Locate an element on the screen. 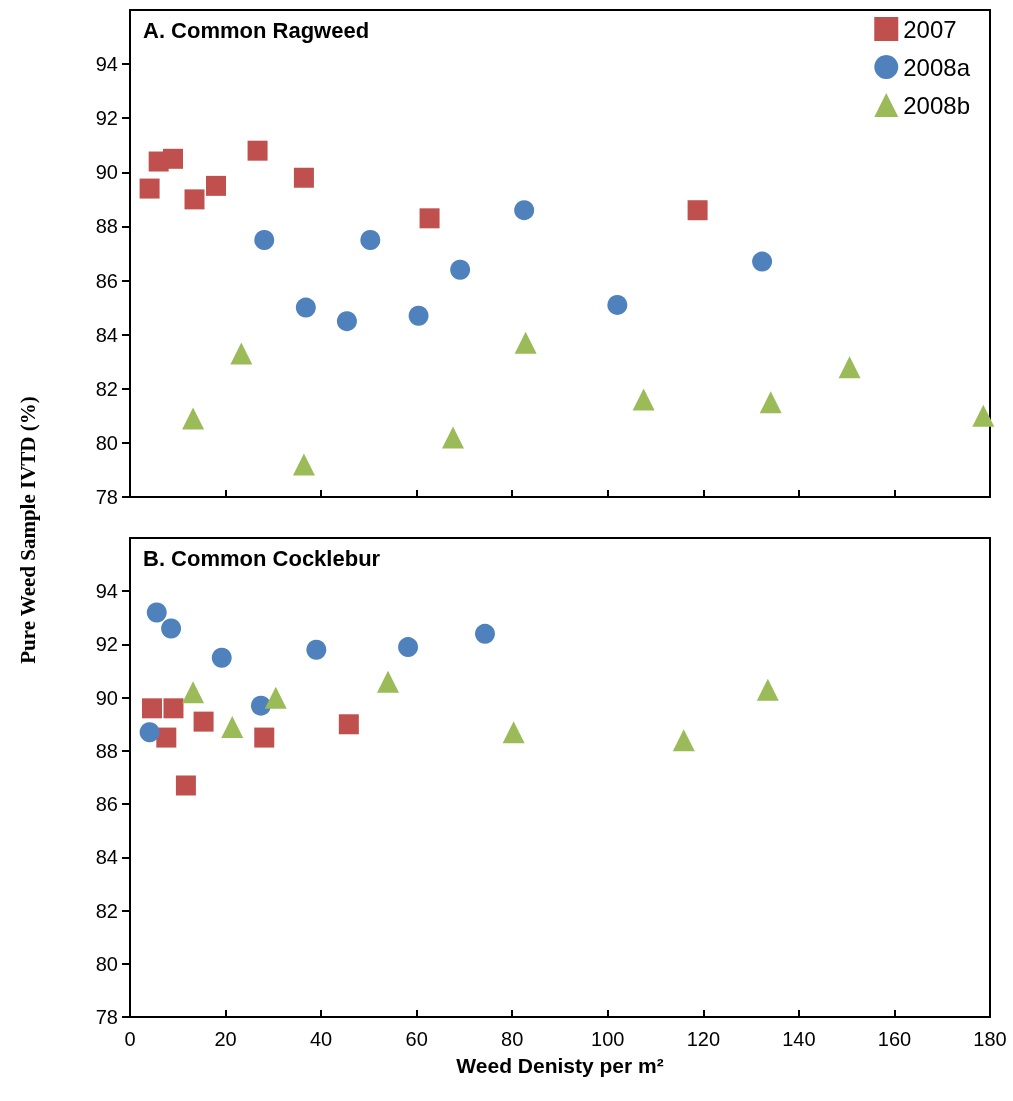 This screenshot has width=1013, height=1101. legend-label: 2008b is located at coordinates (937, 105).